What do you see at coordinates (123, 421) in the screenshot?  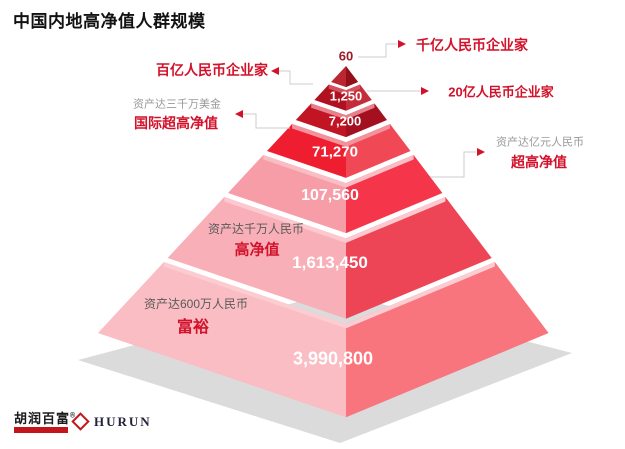 I see `hurun-logo-english: HURUN` at bounding box center [123, 421].